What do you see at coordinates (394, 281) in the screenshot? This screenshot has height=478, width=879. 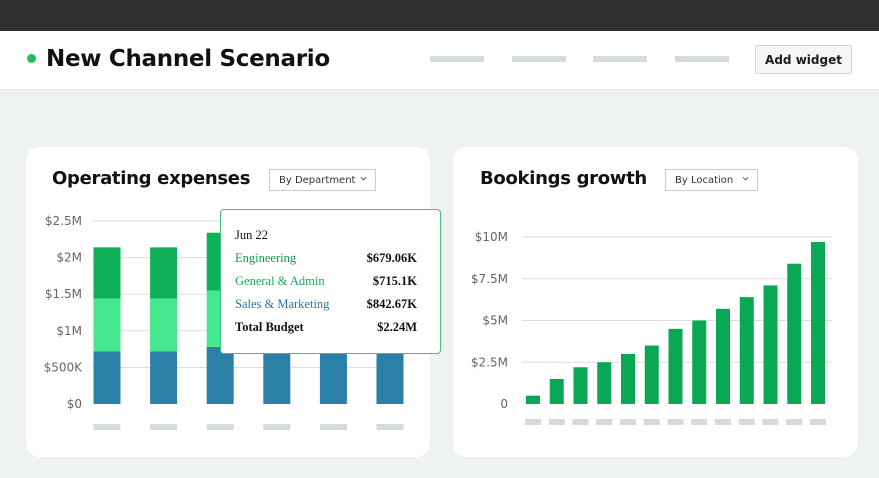 I see `tooltip-row-value: $715.1K` at bounding box center [394, 281].